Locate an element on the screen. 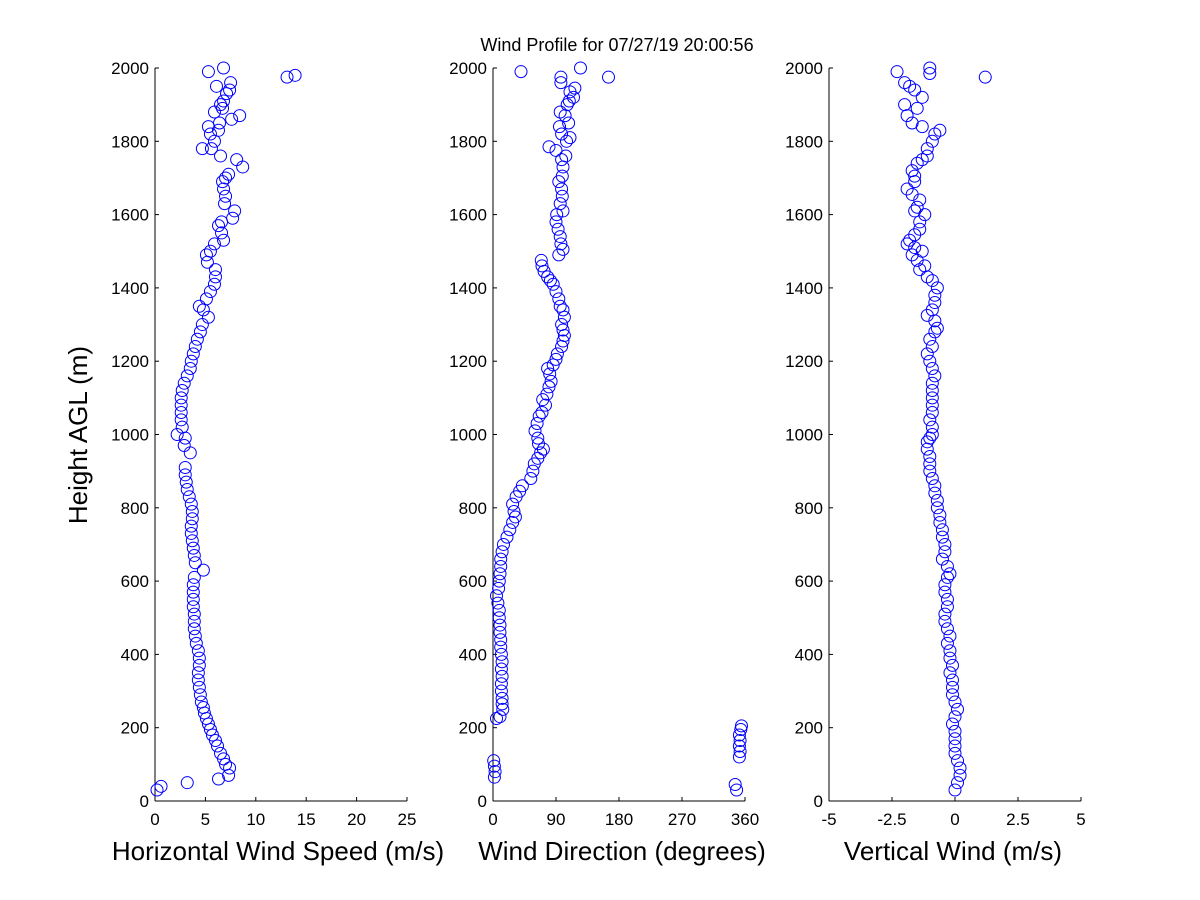  speed-x-tick-label: 5 is located at coordinates (205, 819).